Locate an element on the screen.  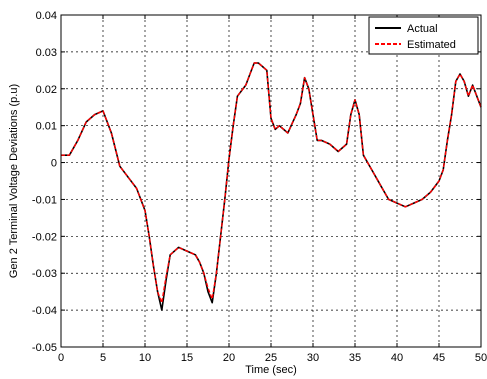
x-tick-label: 5 is located at coordinates (103, 358).